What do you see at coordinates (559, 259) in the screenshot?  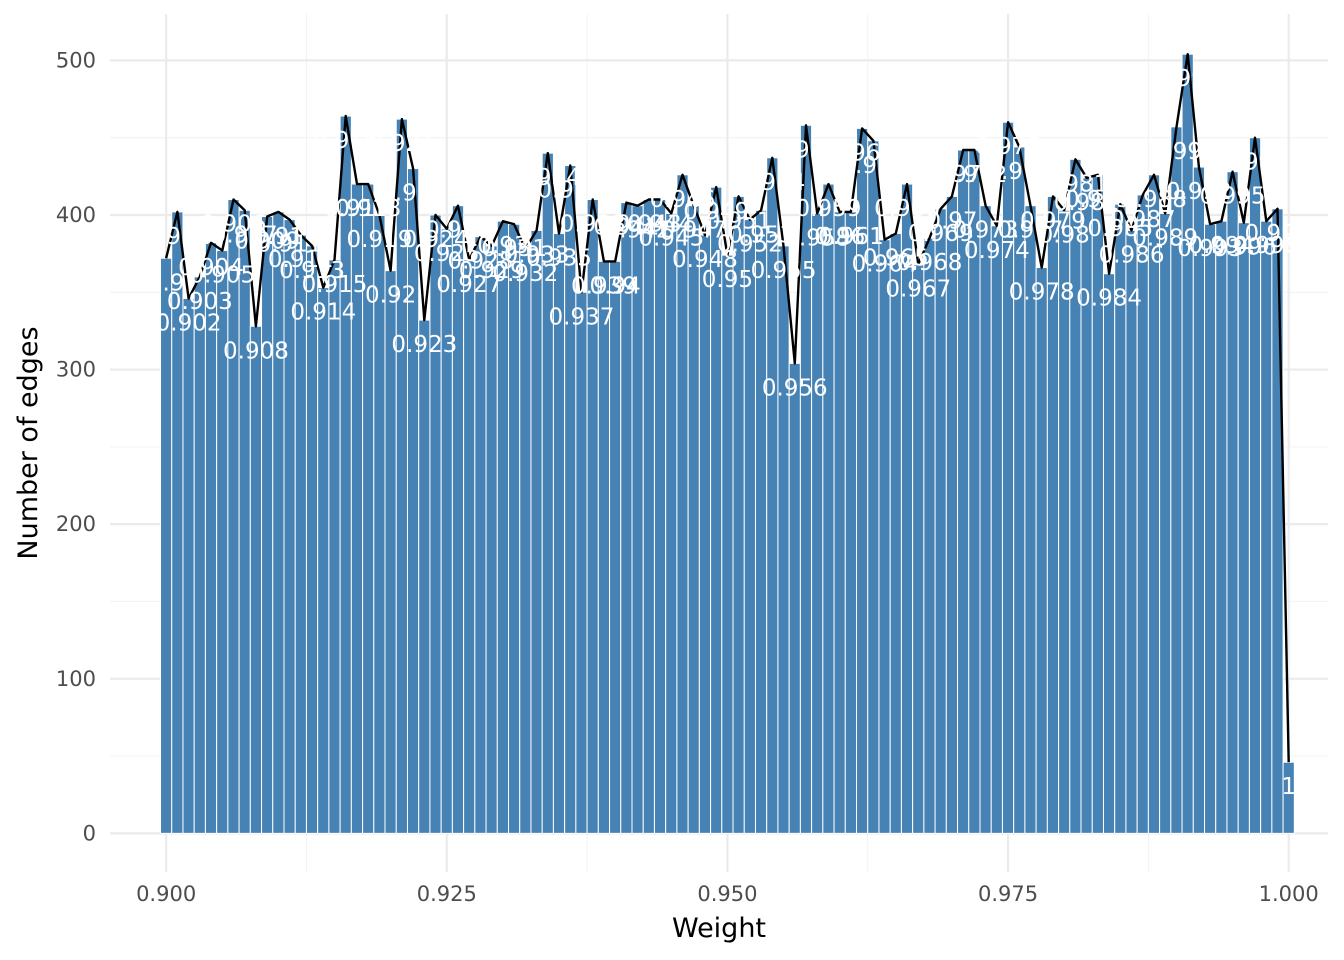 I see `bar-label: 0.935` at bounding box center [559, 259].